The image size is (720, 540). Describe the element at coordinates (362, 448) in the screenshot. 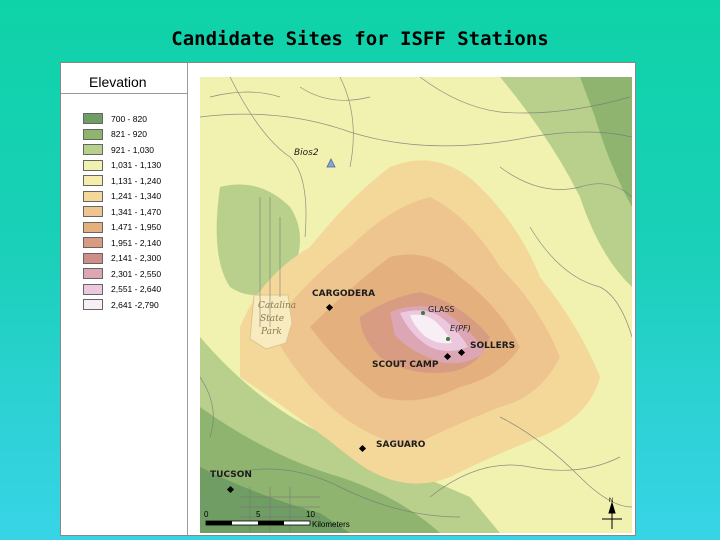

I see `saguaro-site-marker` at that location.